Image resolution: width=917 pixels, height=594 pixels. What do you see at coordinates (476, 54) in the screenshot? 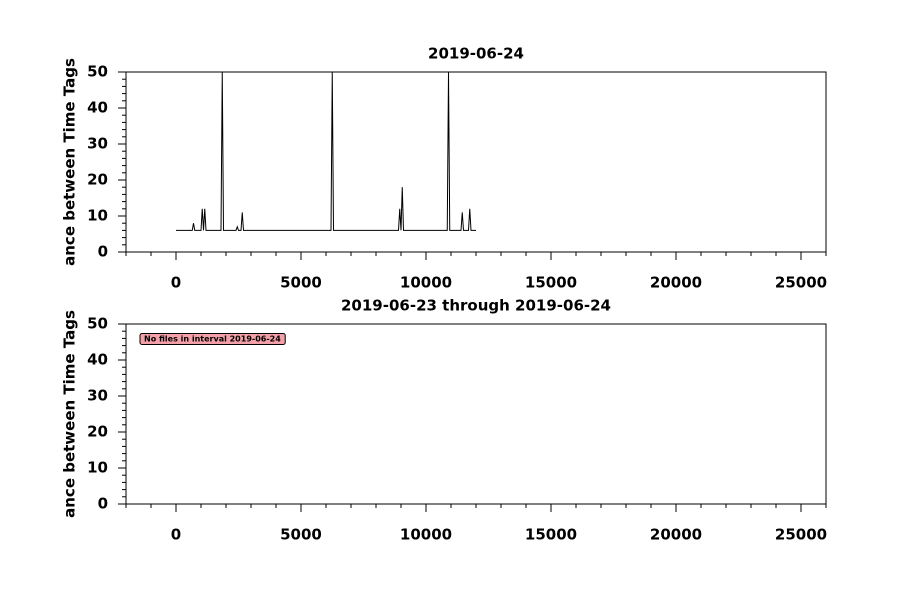
I see `chart-title: 2019-06-24` at bounding box center [476, 54].